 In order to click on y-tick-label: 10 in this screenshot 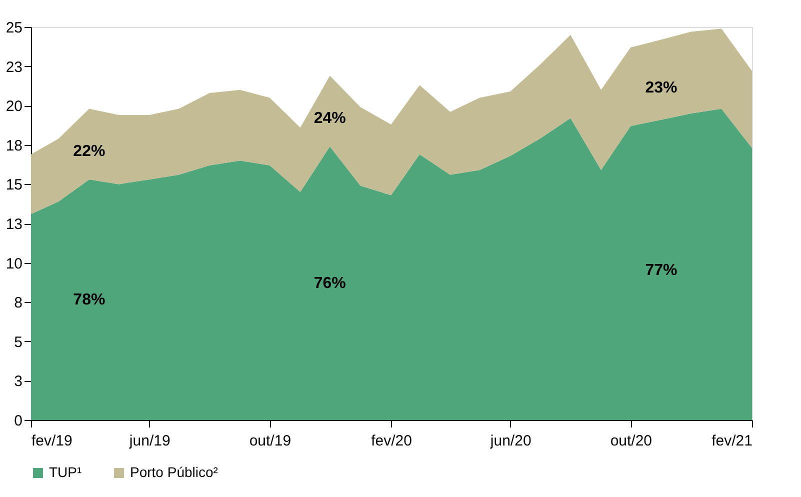, I will do `click(14, 263)`.